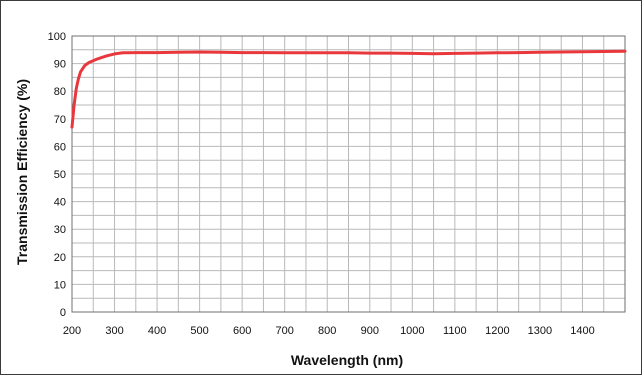 The width and height of the screenshot is (642, 375). I want to click on x-tick-label: 500, so click(199, 331).